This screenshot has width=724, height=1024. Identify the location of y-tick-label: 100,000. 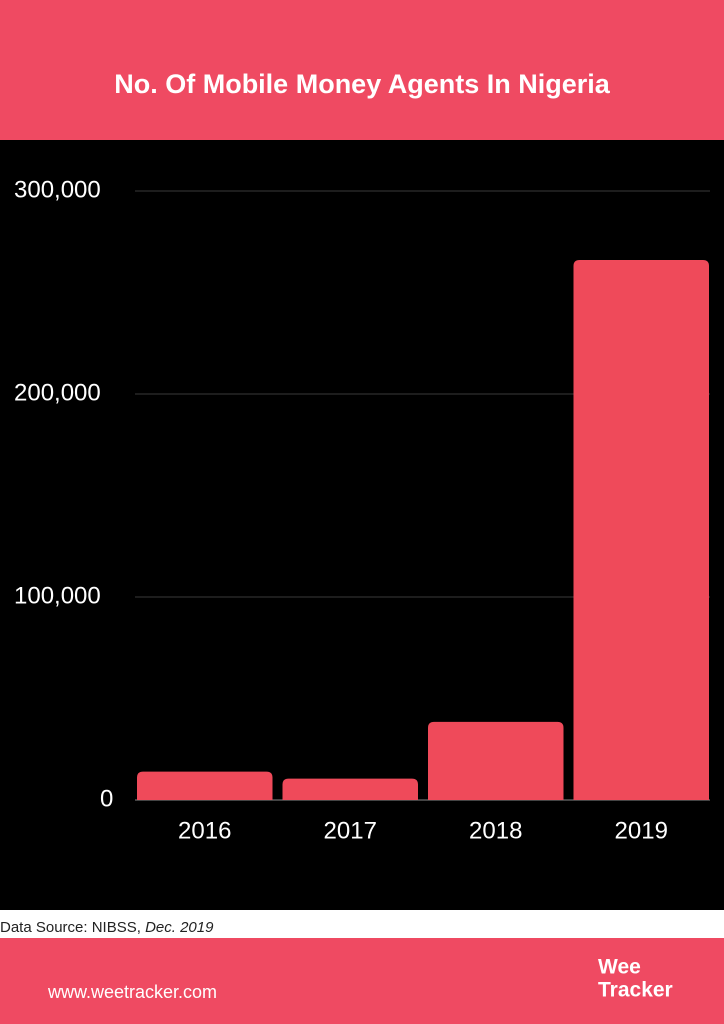
(57, 595).